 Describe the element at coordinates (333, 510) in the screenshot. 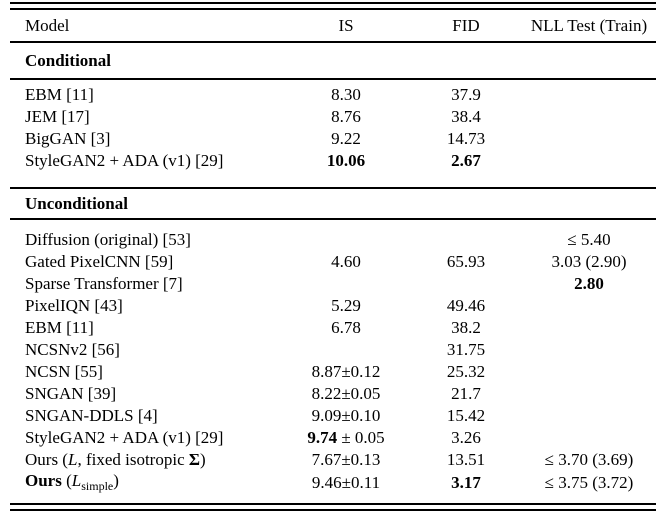

I see `table-bottom-rule-outer` at that location.